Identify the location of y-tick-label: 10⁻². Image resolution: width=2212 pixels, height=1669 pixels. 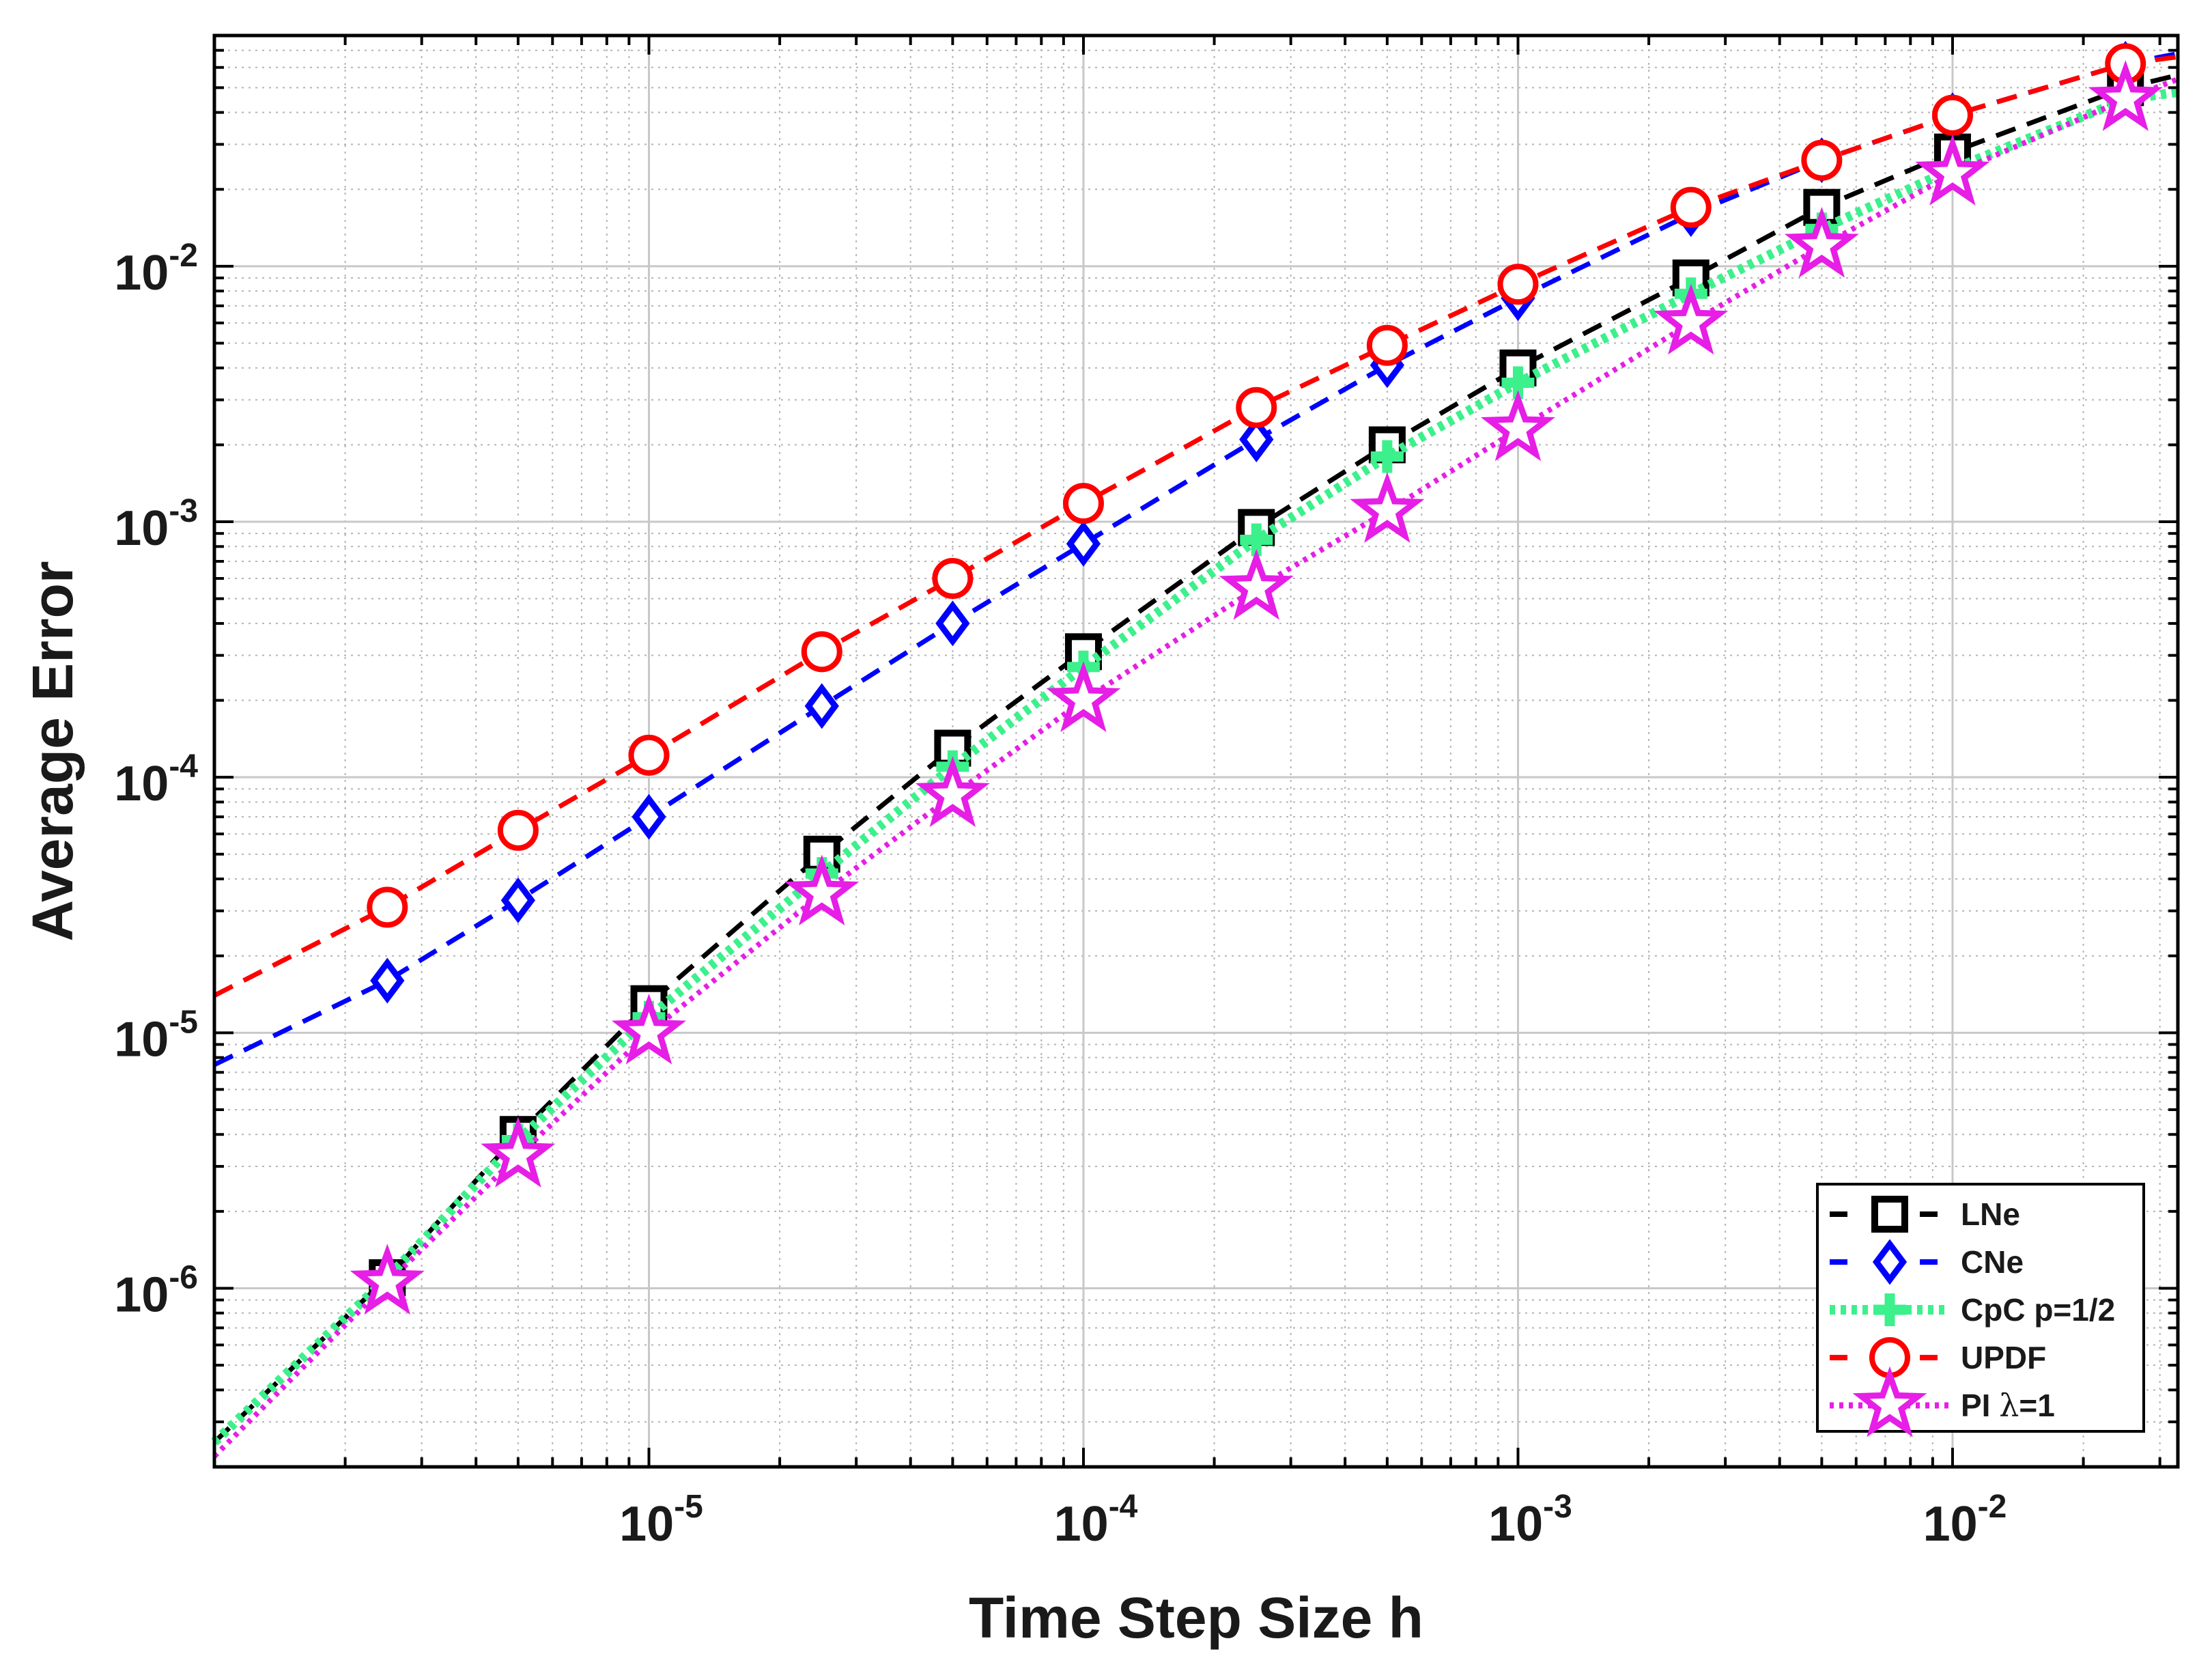
(156, 269).